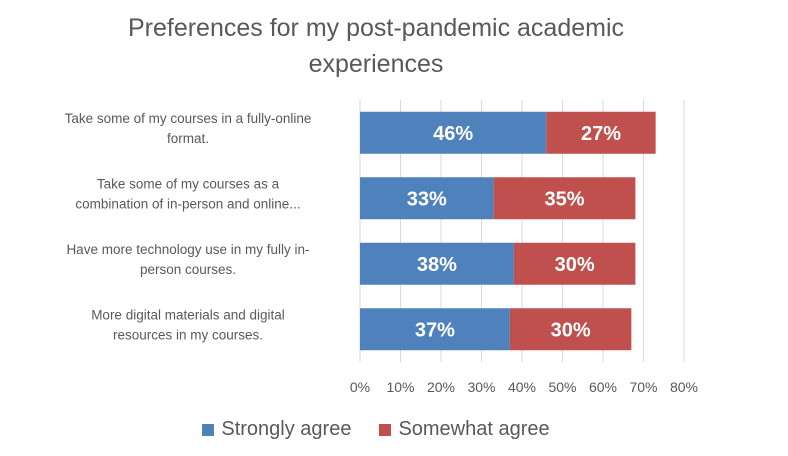 The width and height of the screenshot is (788, 456). I want to click on category-label: Take some of my courses as a, so click(188, 183).